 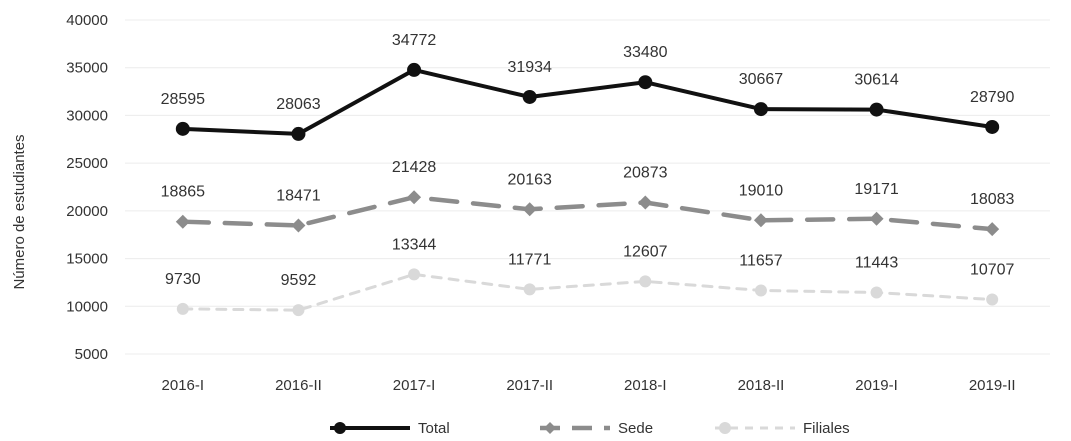 What do you see at coordinates (19, 211) in the screenshot?
I see `y-axis-label: Número de estudiantes` at bounding box center [19, 211].